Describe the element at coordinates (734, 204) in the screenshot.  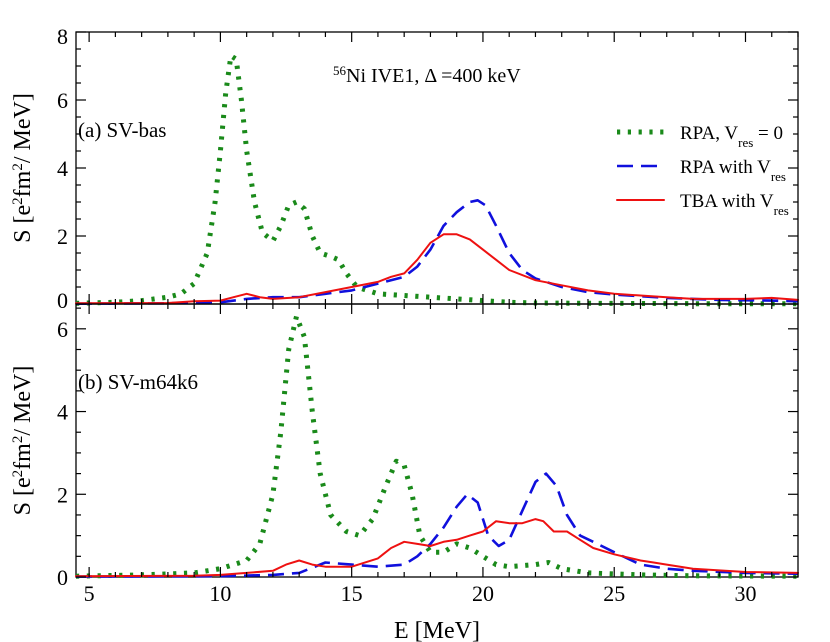
I see `legend-label-3: TBA with Vres` at that location.